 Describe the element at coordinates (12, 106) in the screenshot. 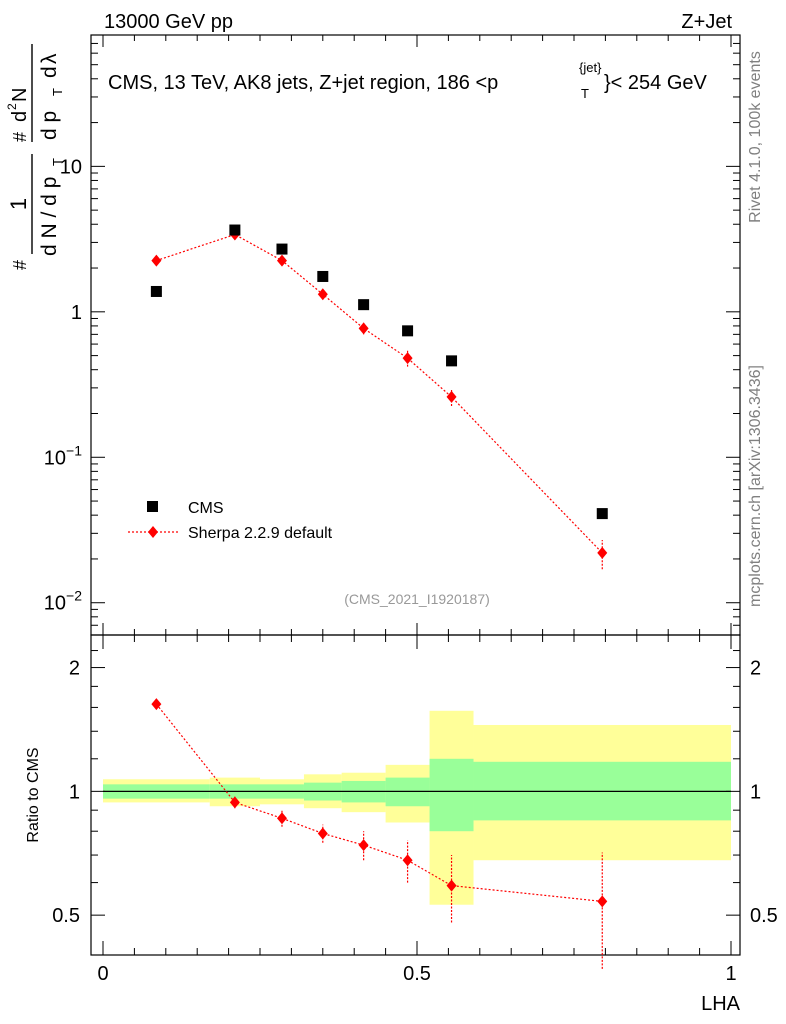

I see `main-ylabel-sup2: 2` at that location.